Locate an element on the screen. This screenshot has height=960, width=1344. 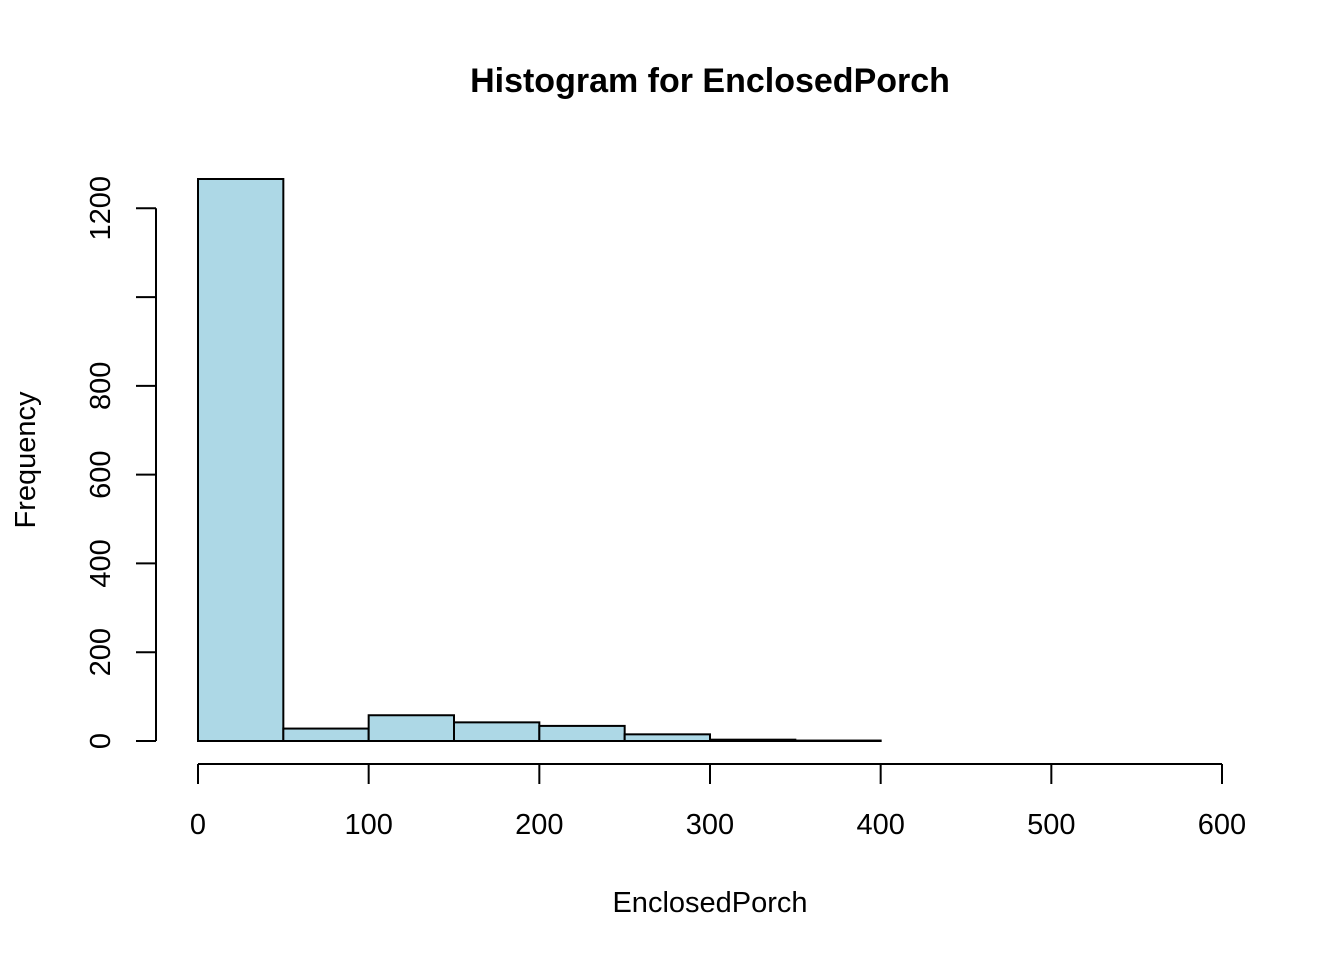
y-tick-label: 1200 is located at coordinates (101, 208).